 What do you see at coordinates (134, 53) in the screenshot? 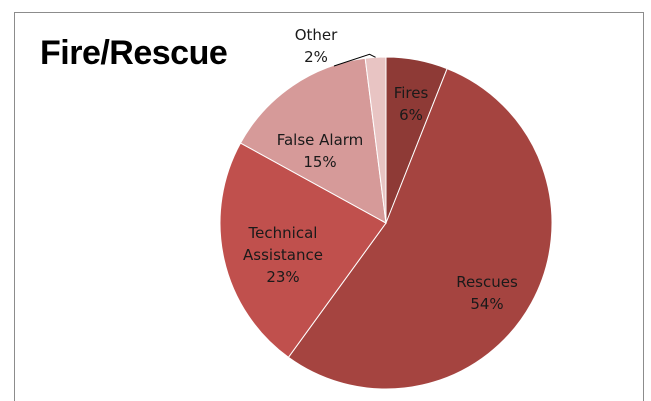
I see `chart-title: Fire/Rescue` at bounding box center [134, 53].